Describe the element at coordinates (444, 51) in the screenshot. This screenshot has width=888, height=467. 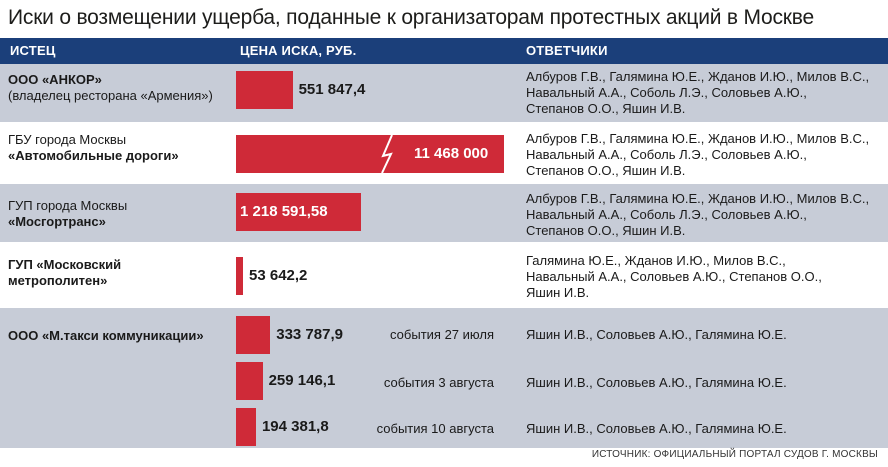
I see `table-header: ИСТЕЦ ЦЕНА ИСКА, РУБ. ОТВЕТЧИКИ` at that location.